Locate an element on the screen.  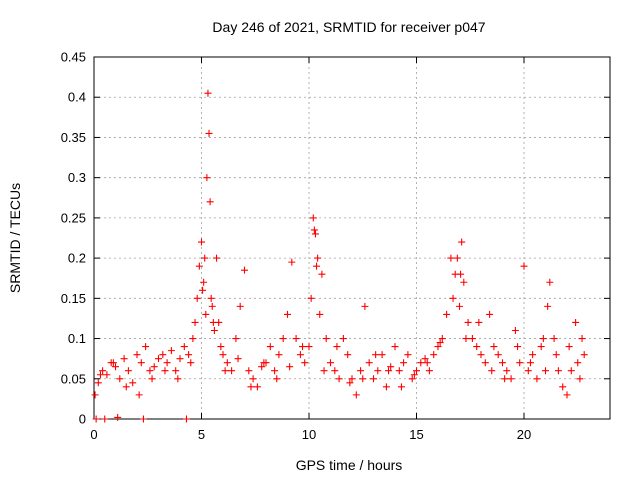
x-tick-label: 5 is located at coordinates (201, 434).